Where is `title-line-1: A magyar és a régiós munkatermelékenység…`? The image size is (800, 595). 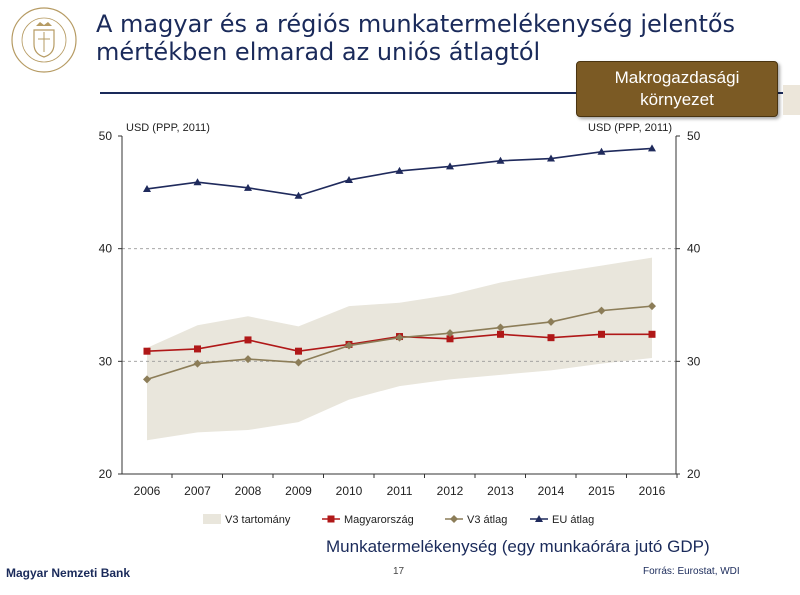 title-line-1: A magyar és a régiós munkatermelékenység… is located at coordinates (416, 24).